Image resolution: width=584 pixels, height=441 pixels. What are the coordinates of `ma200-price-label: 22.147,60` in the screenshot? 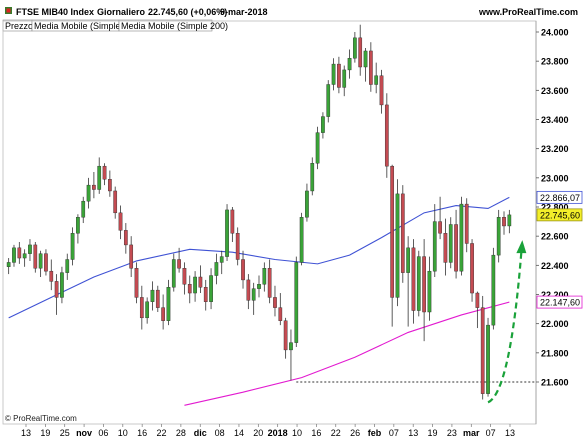 It's located at (559, 302).